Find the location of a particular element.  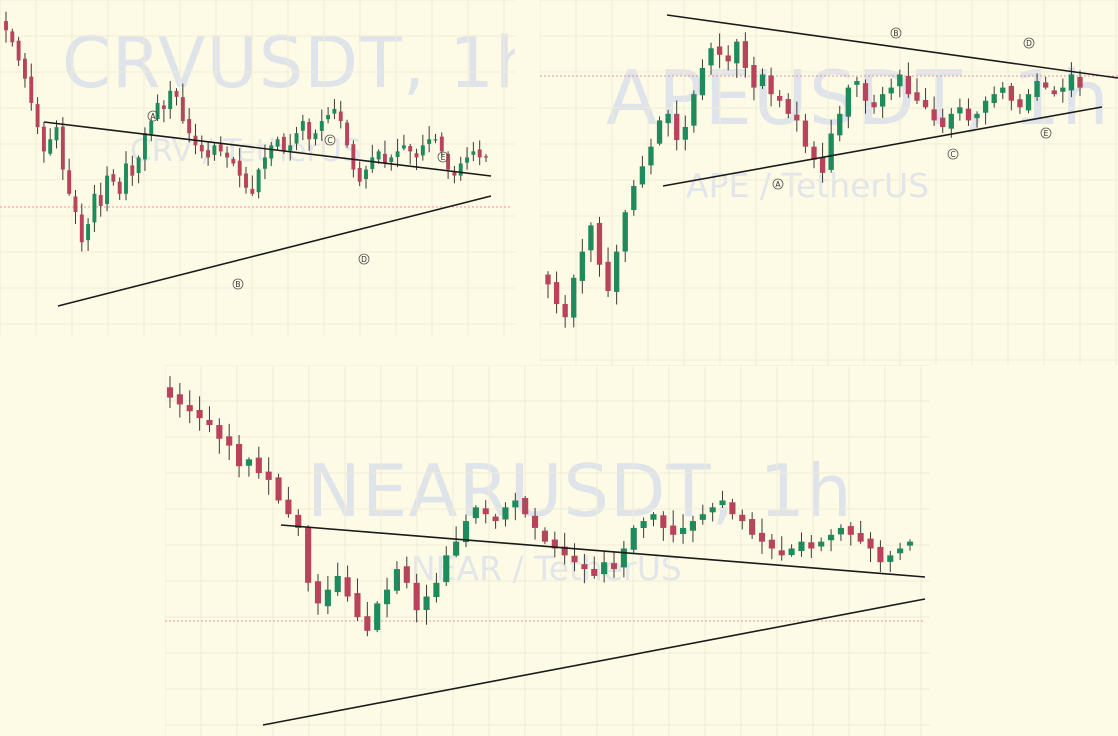

ape-wave-label-d-letter: D is located at coordinates (1029, 43).